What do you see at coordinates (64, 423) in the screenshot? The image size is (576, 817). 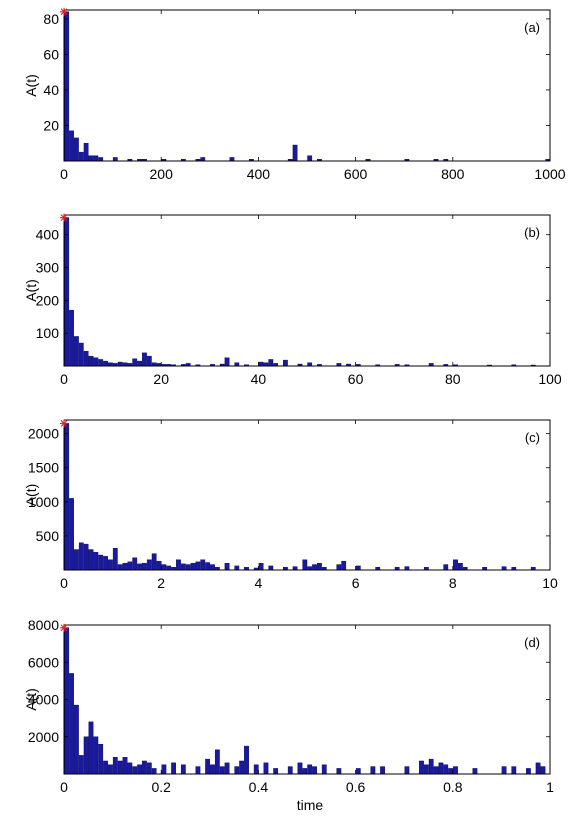 I see `star-stroke` at bounding box center [64, 423].